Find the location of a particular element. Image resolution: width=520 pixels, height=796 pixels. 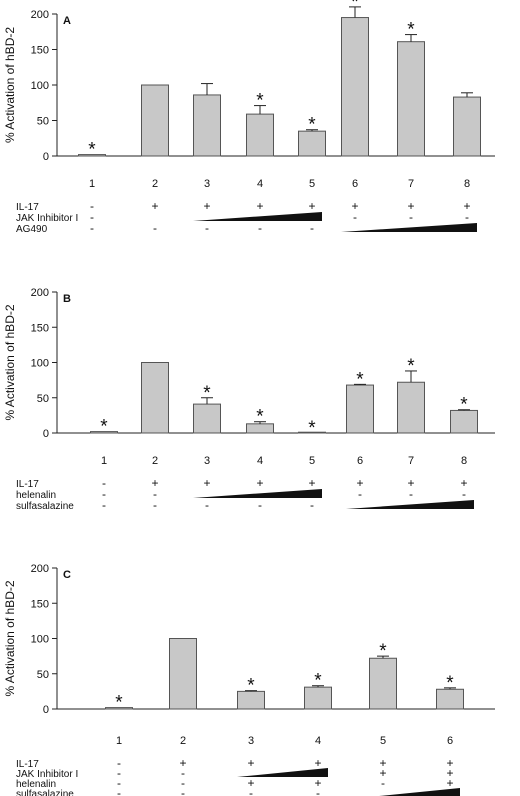

category-label: 4 is located at coordinates (318, 741).